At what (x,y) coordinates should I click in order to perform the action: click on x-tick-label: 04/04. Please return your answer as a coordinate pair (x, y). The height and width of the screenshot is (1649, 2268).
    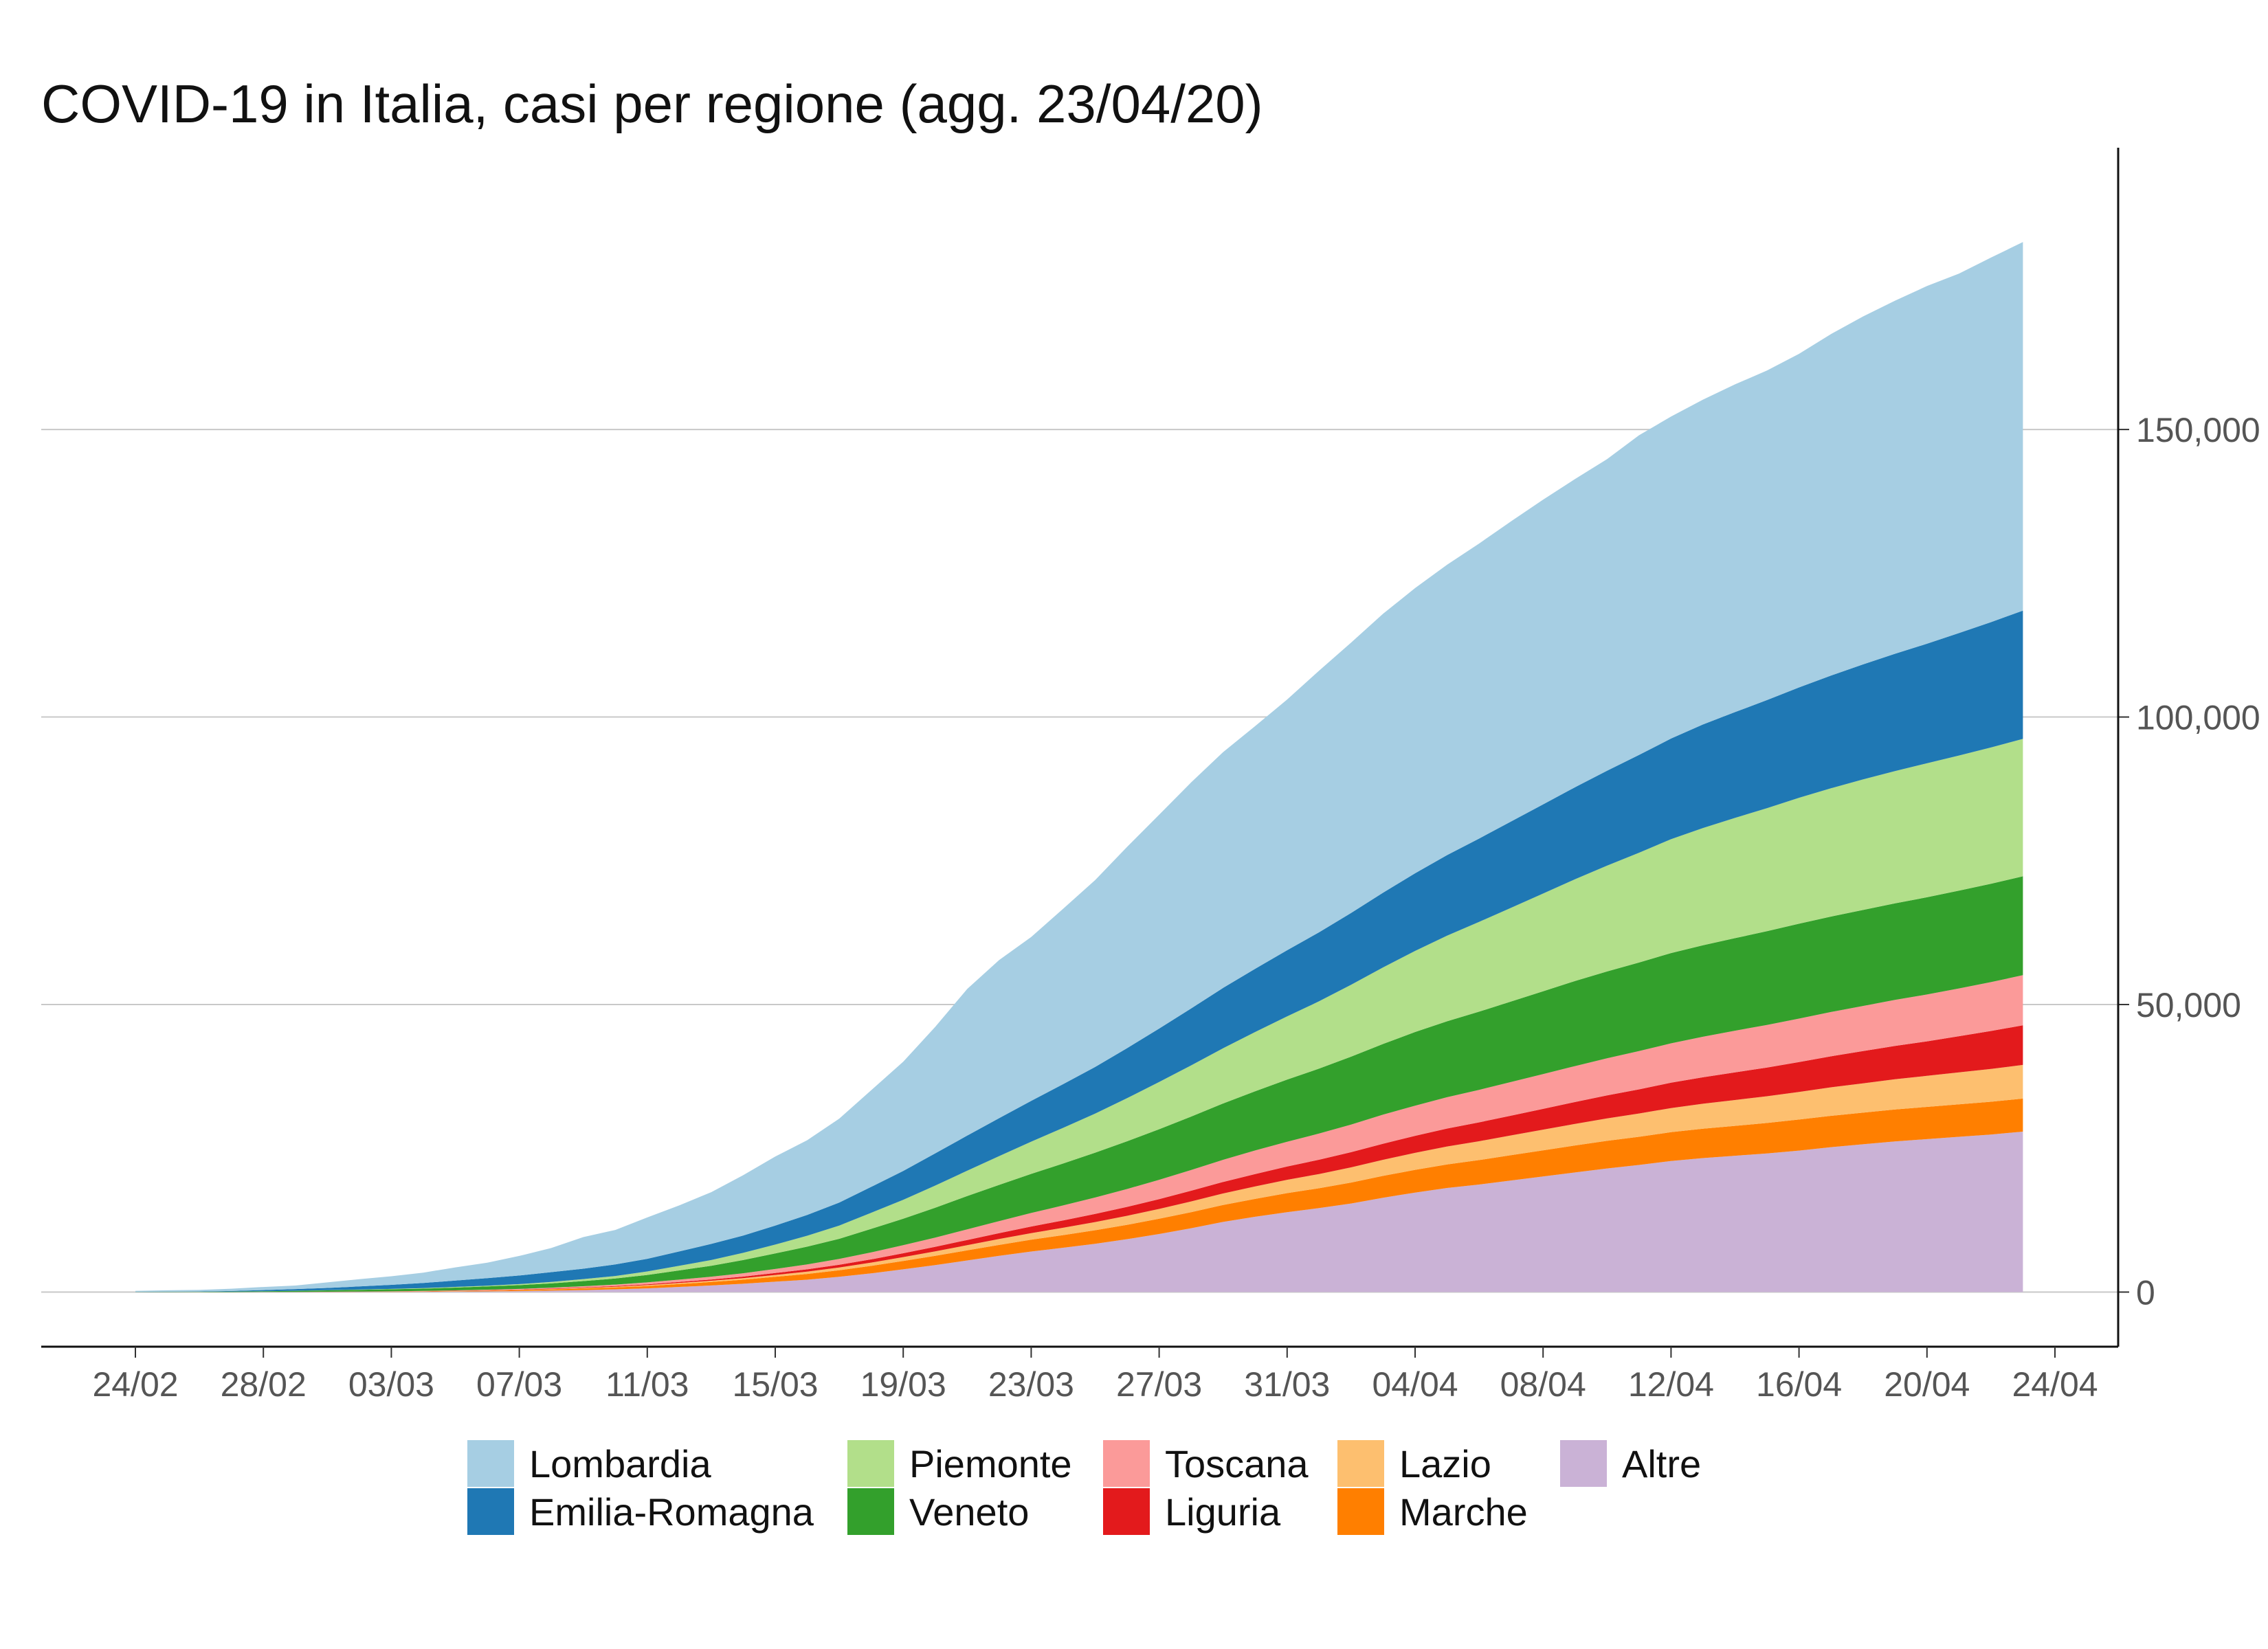
    Looking at the image, I should click on (1415, 1384).